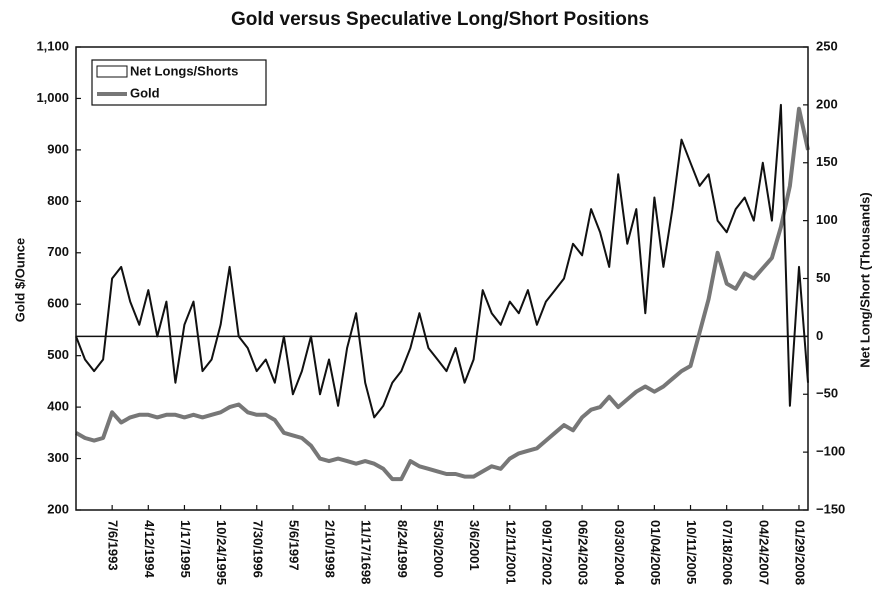  I want to click on y-tick-label: 800, so click(58, 200).